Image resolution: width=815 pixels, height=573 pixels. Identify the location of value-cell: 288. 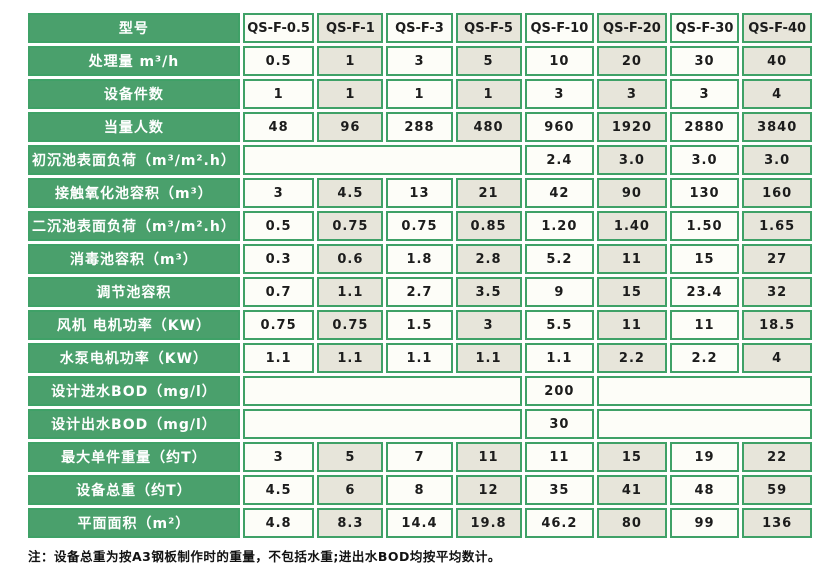
(419, 127).